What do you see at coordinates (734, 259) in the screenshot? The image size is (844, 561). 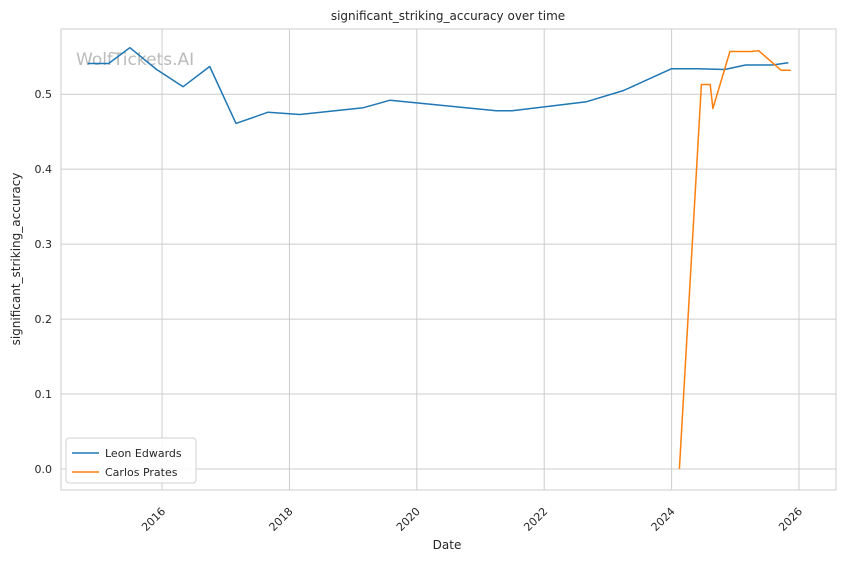 I see `series-line-carlos-prates` at bounding box center [734, 259].